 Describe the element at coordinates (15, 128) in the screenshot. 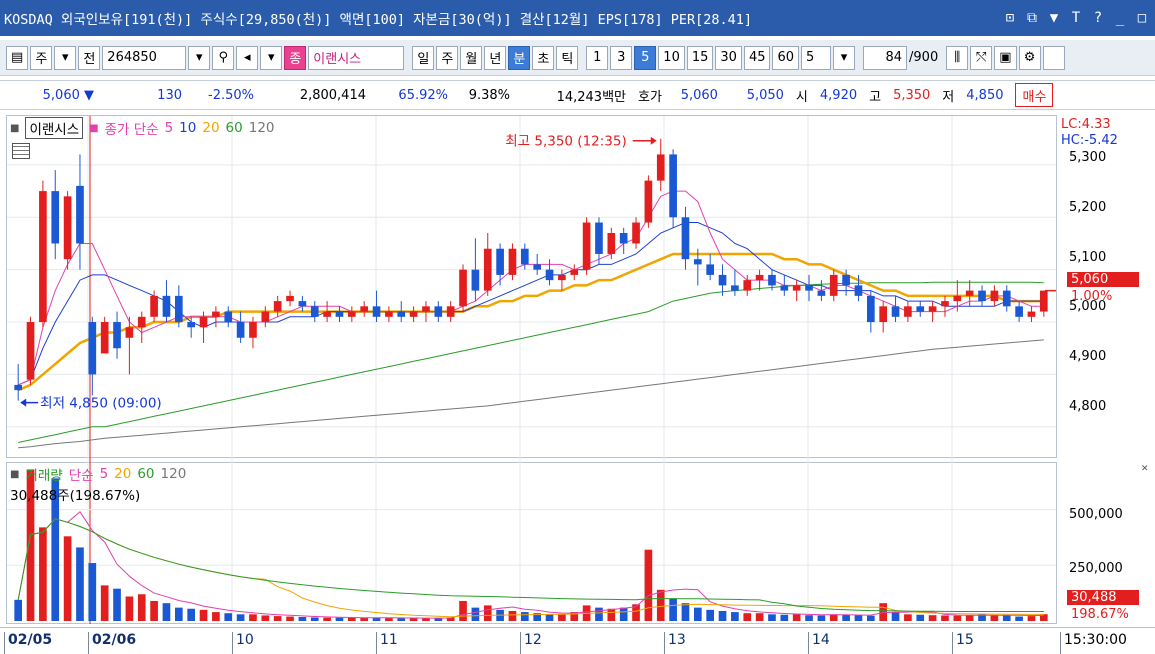

I see `legend-square-icon: ■` at that location.